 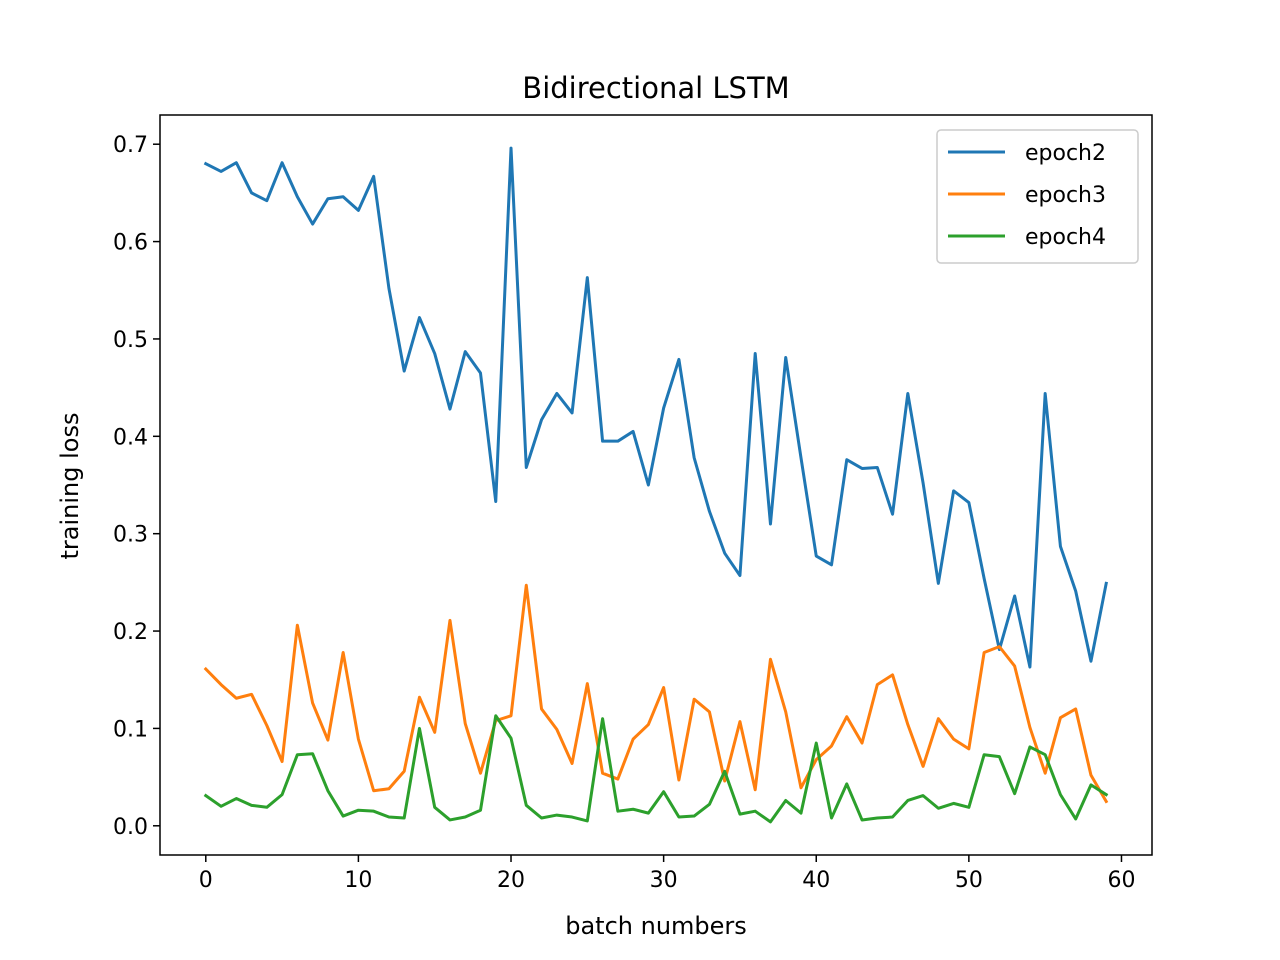 What do you see at coordinates (655, 88) in the screenshot?
I see `chart-title: Bidirectional LSTM` at bounding box center [655, 88].